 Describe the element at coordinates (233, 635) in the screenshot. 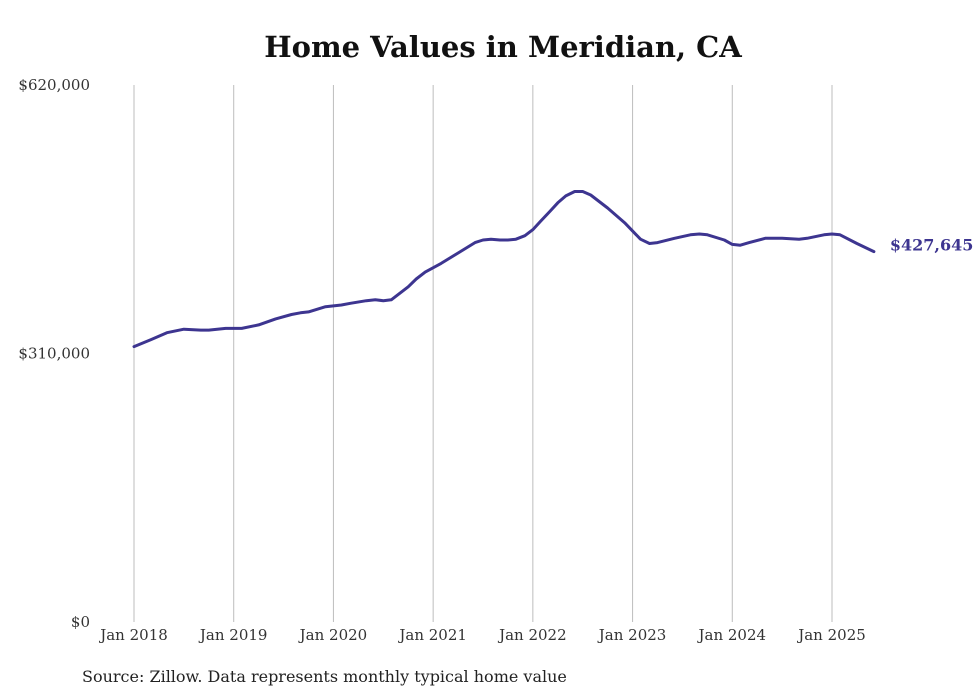

I see `x-tick-label-1: Jan 2019` at that location.